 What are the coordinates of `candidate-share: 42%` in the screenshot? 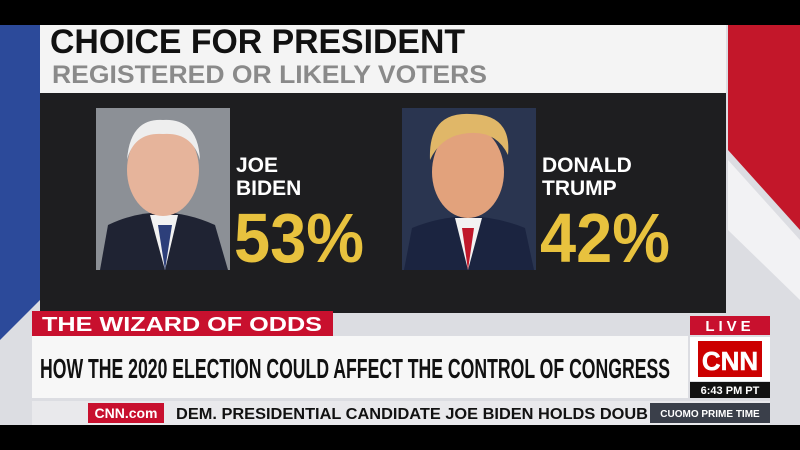 It's located at (605, 238).